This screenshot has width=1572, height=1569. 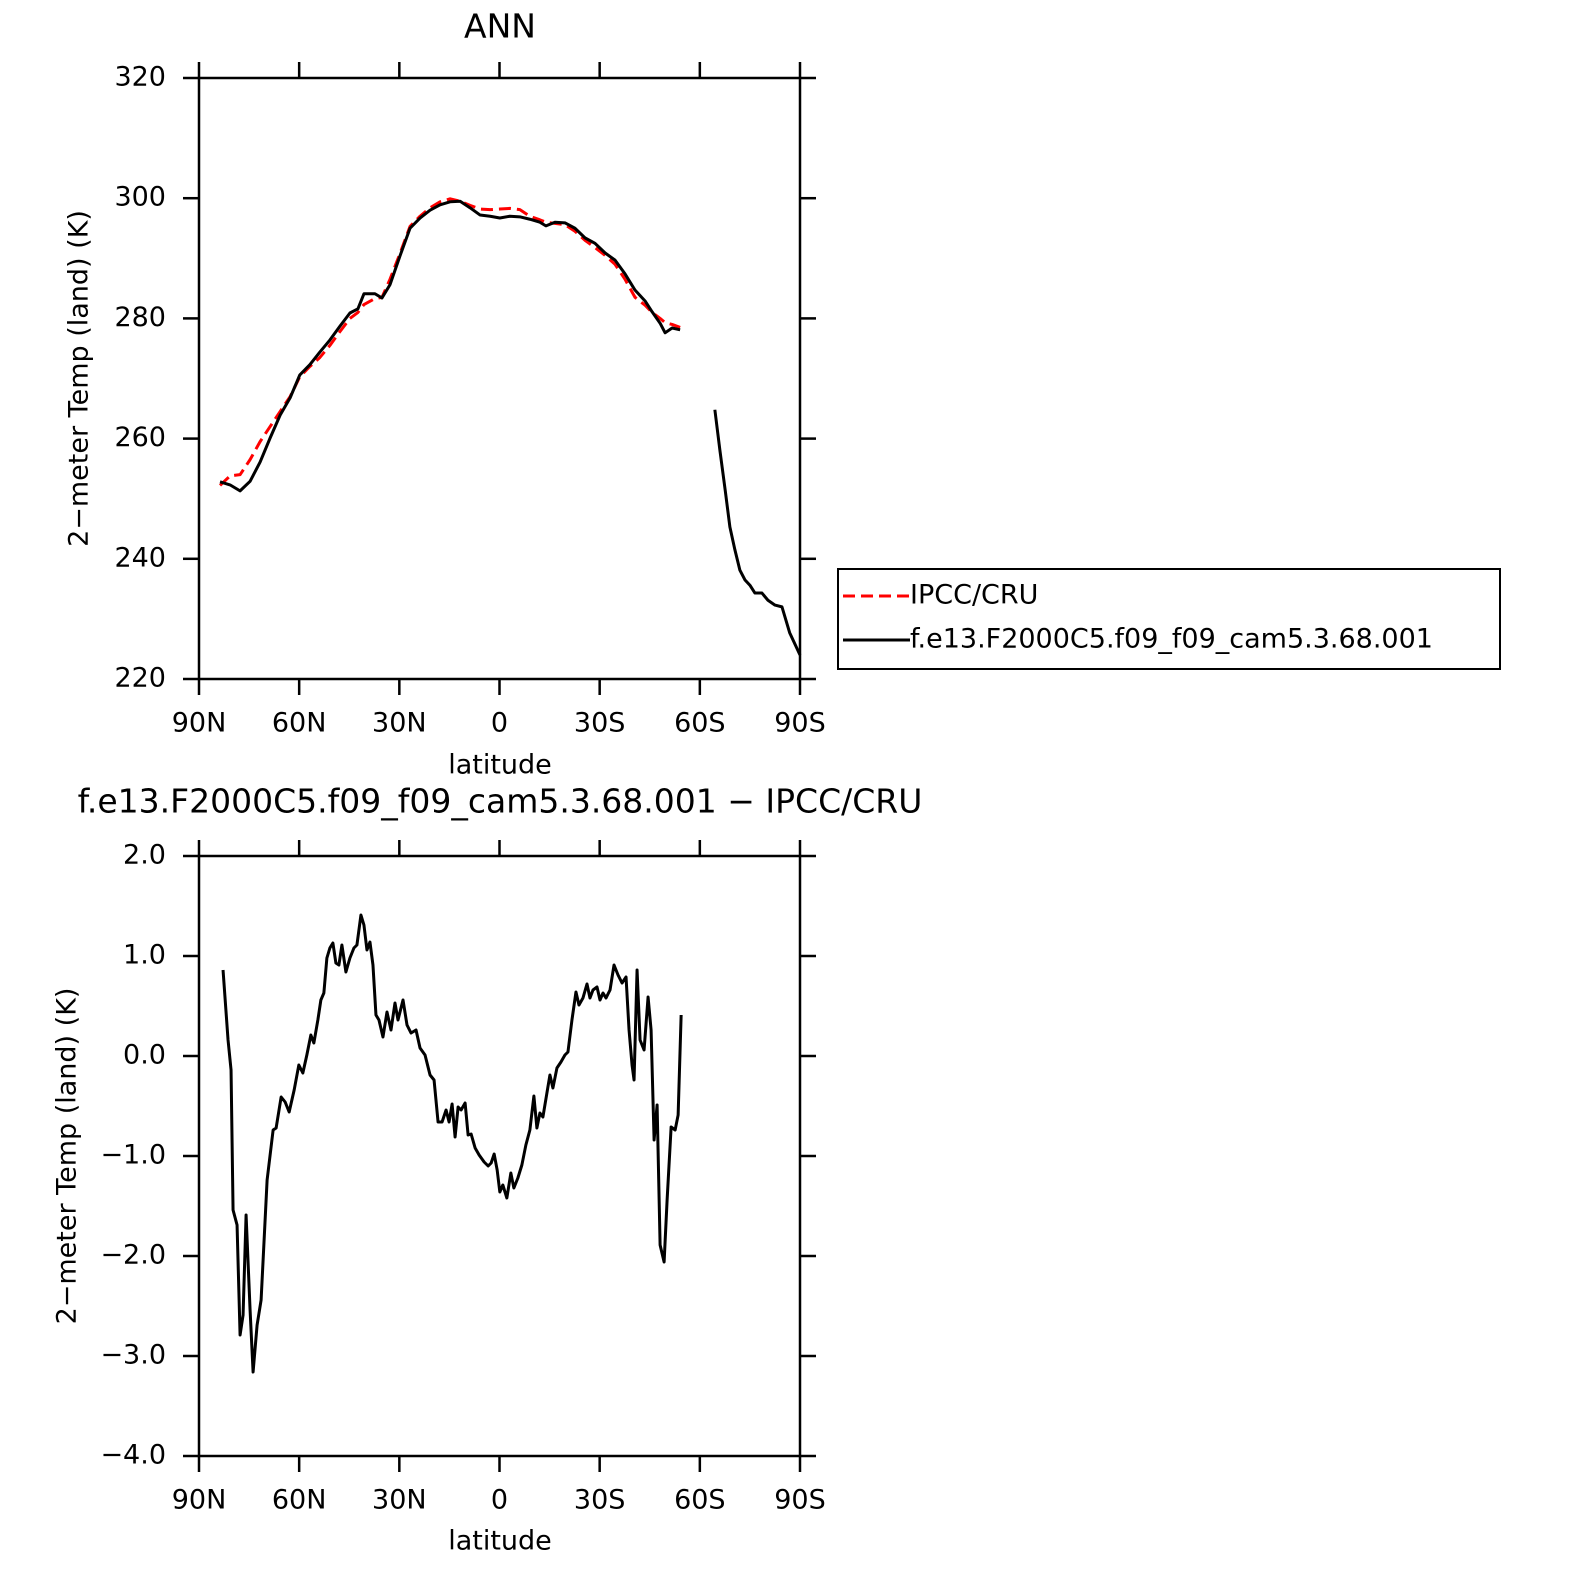 I want to click on y-tick-label: 240, so click(x=140, y=557).